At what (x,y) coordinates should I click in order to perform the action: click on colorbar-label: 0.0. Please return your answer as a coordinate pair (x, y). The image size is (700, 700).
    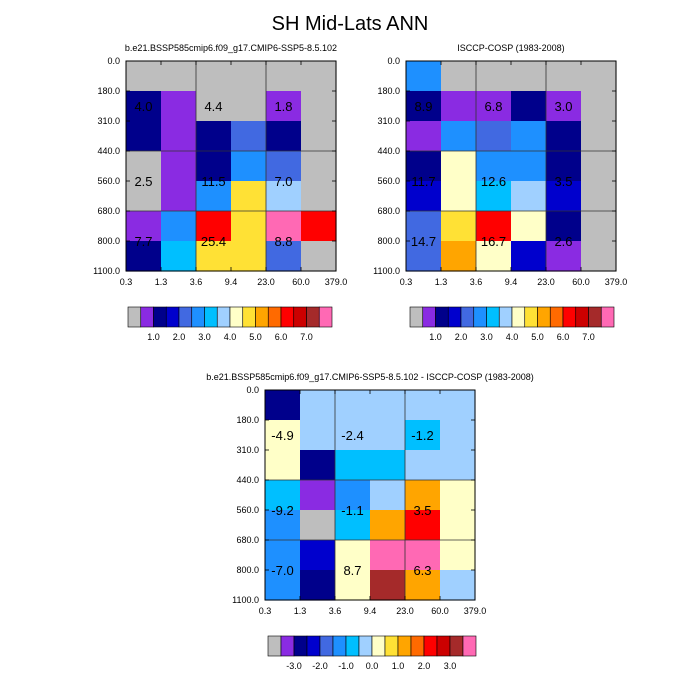
    Looking at the image, I should click on (372, 666).